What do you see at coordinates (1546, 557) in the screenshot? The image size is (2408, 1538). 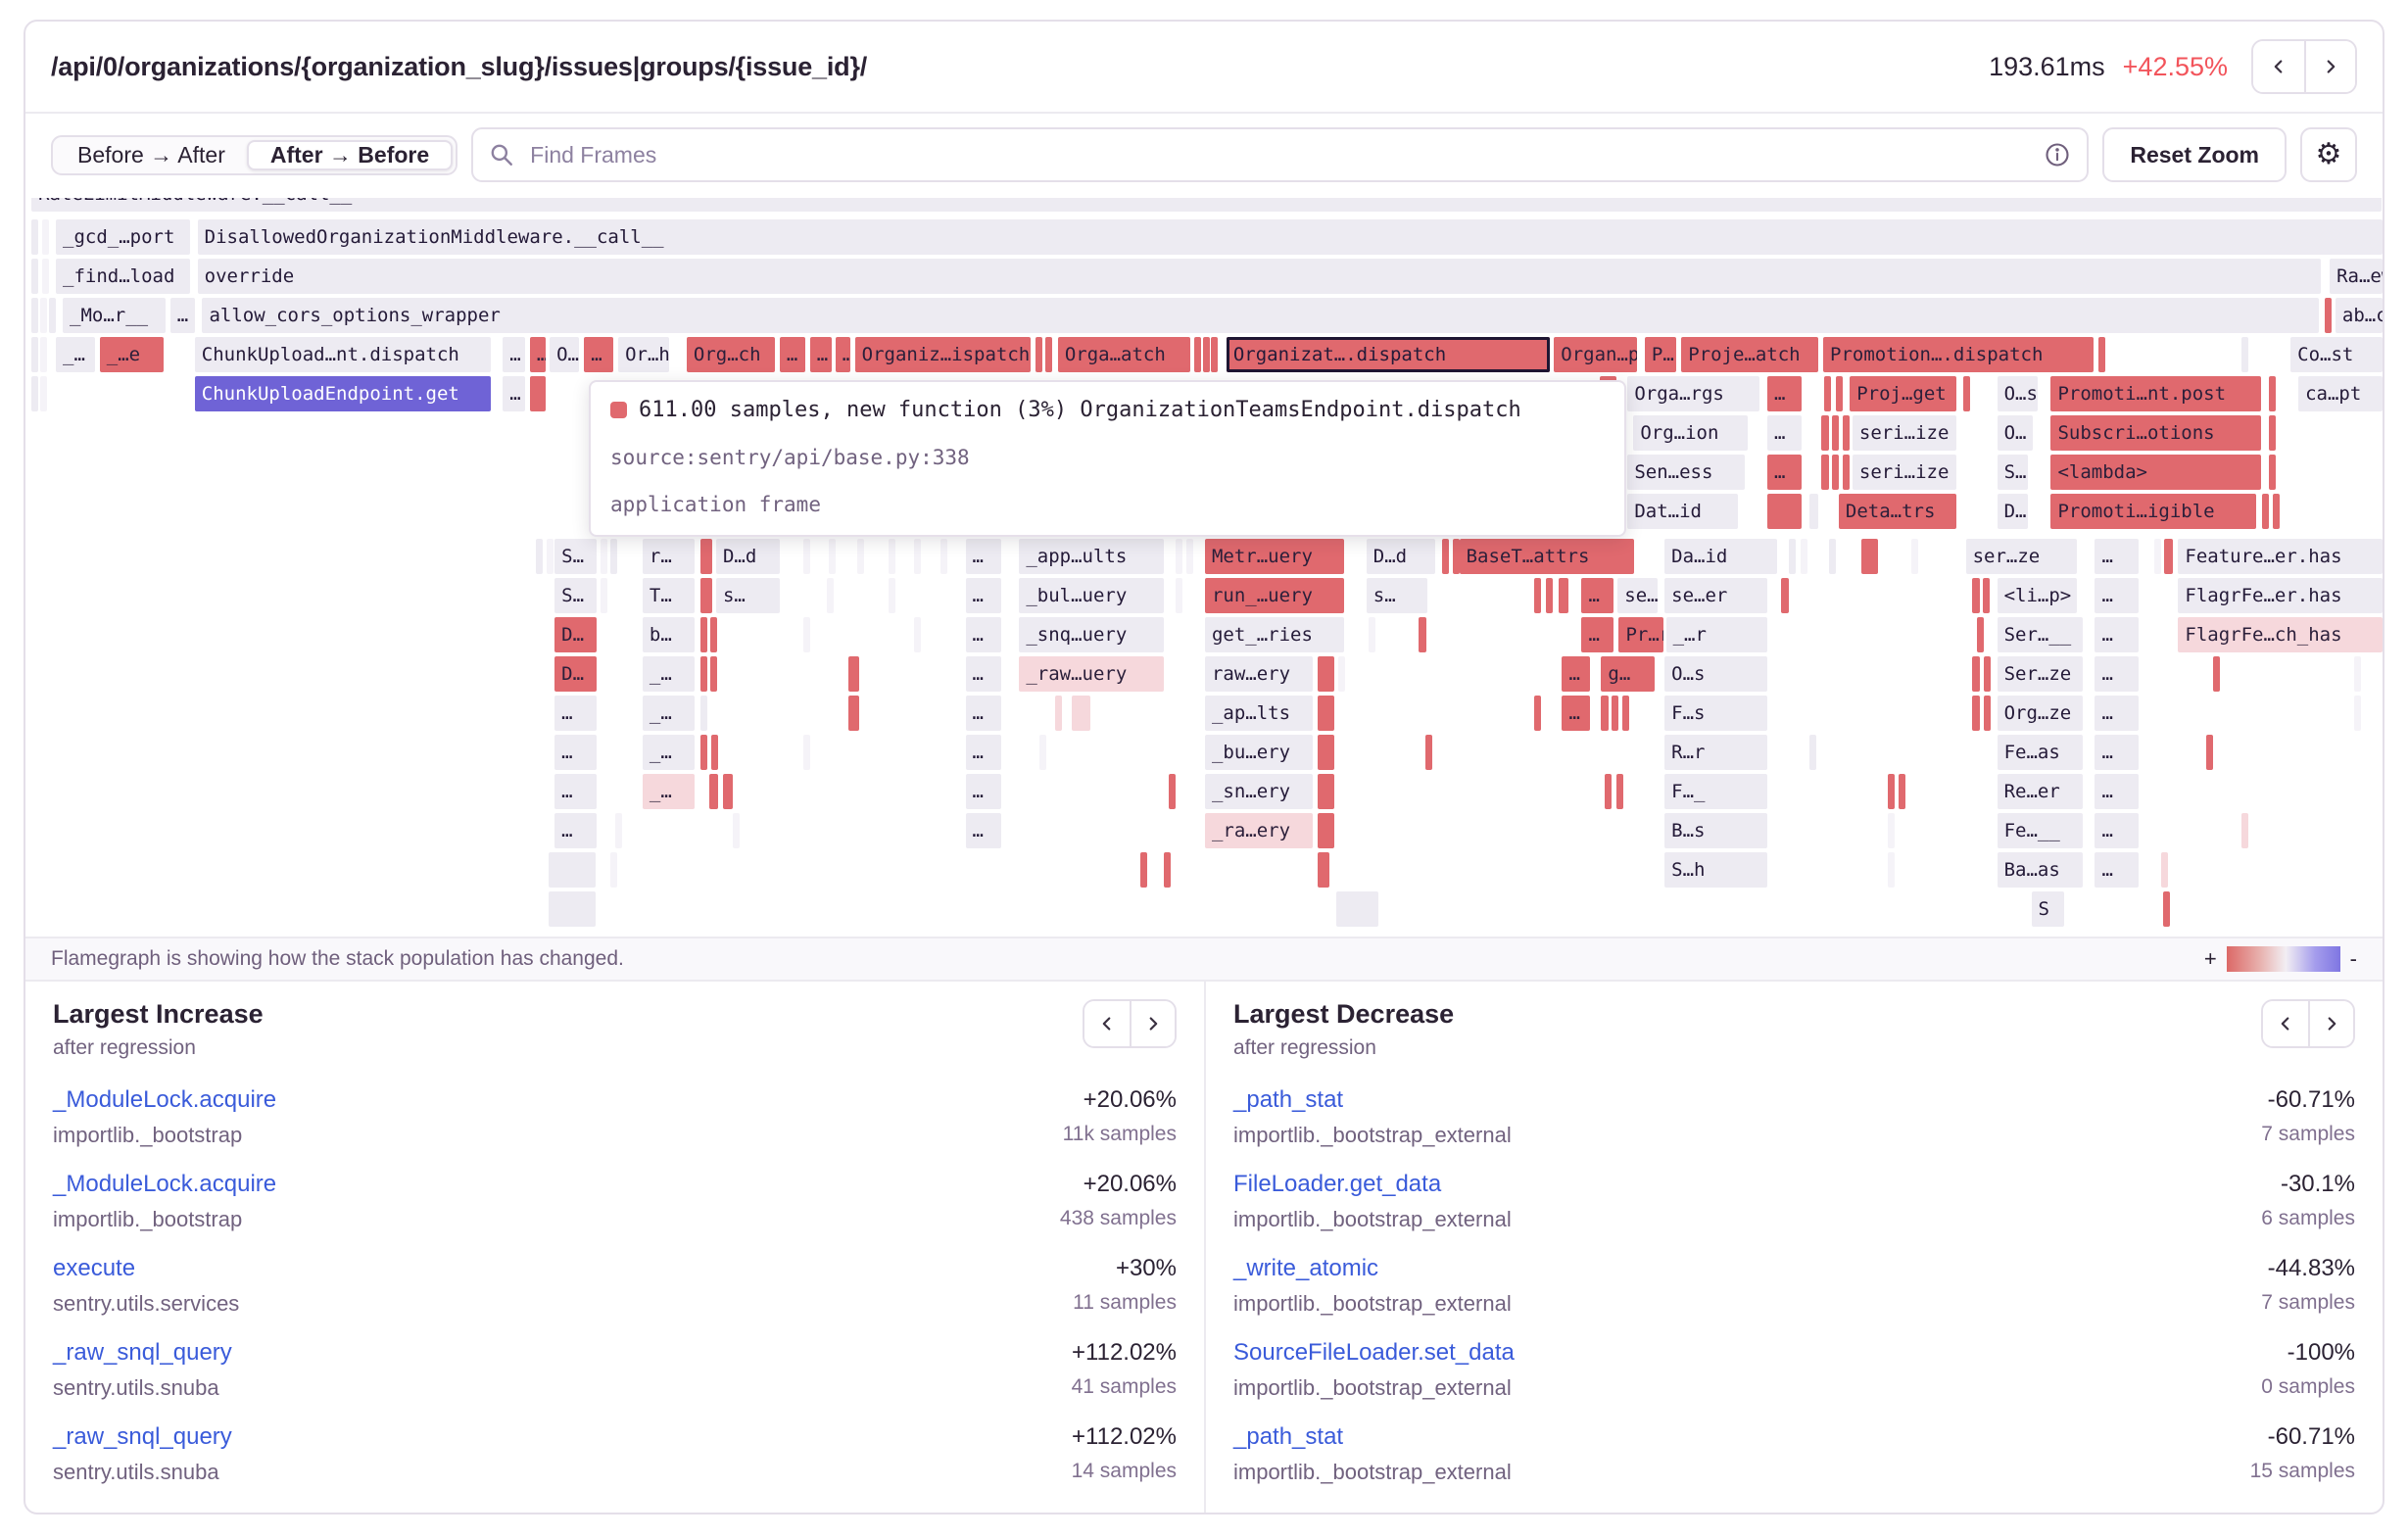 I see `flame-frame: BaseT…attrs` at bounding box center [1546, 557].